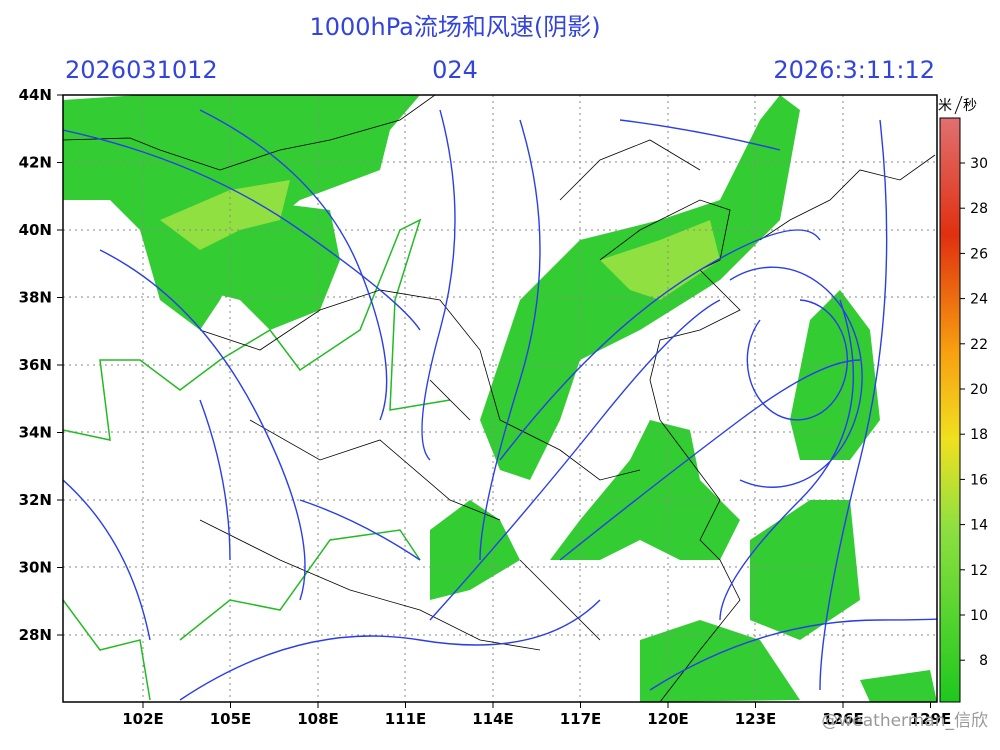 The image size is (1000, 750). I want to click on valid-time: 2026:3:11:12, so click(854, 70).